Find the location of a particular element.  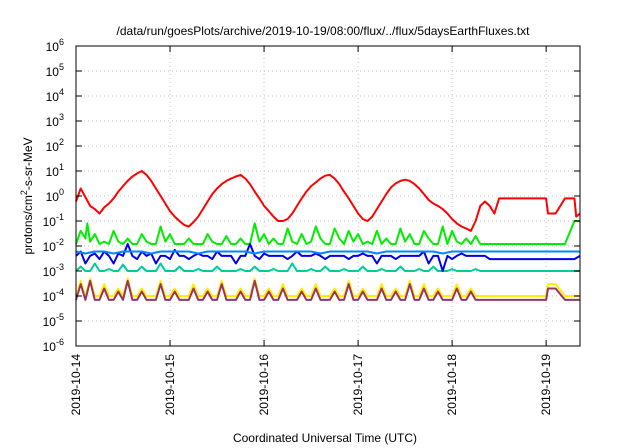

y-tick-label: 10⁵ is located at coordinates (55, 70).